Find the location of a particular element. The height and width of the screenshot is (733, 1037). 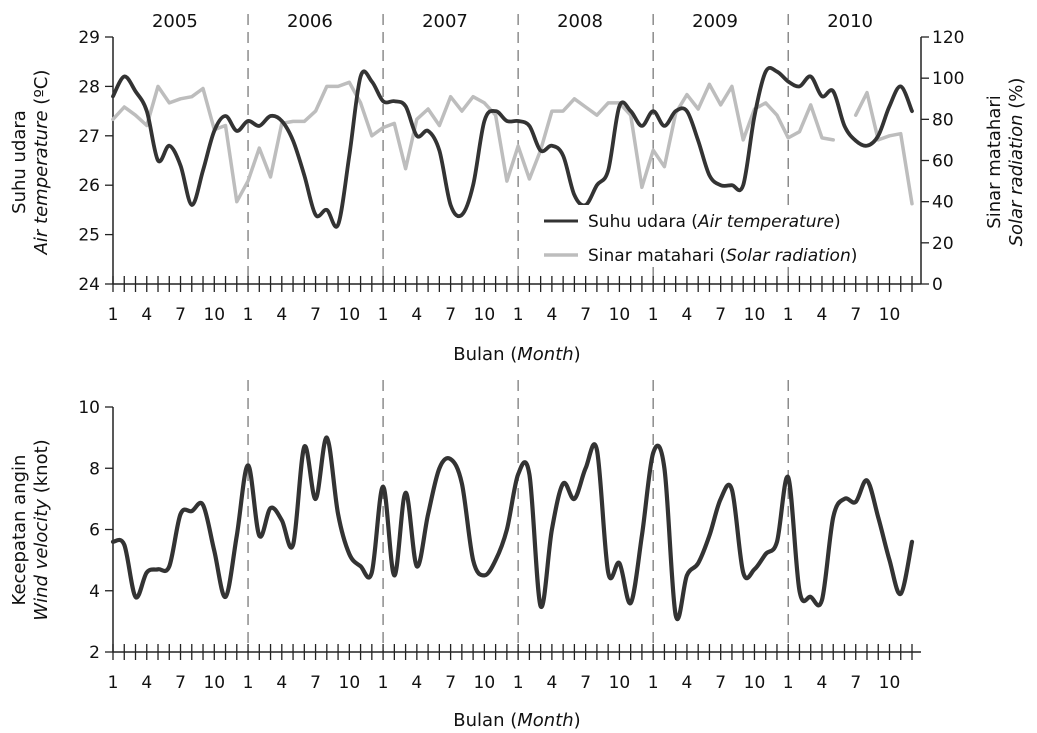

right-y-tick-label: 80 is located at coordinates (943, 120).